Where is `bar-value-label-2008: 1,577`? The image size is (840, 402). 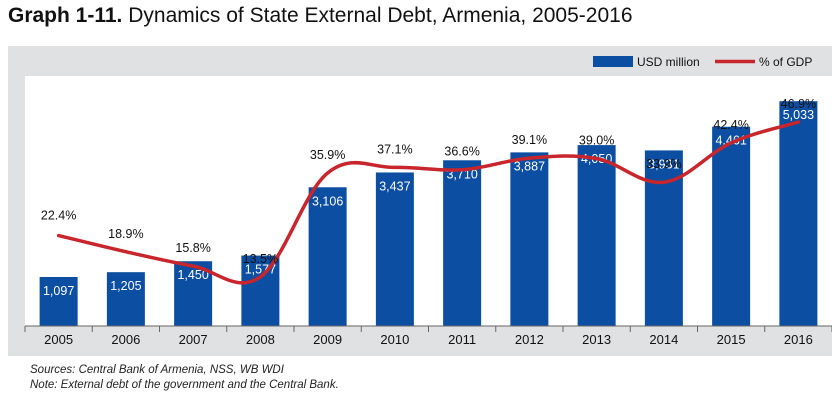 bar-value-label-2008: 1,577 is located at coordinates (260, 270).